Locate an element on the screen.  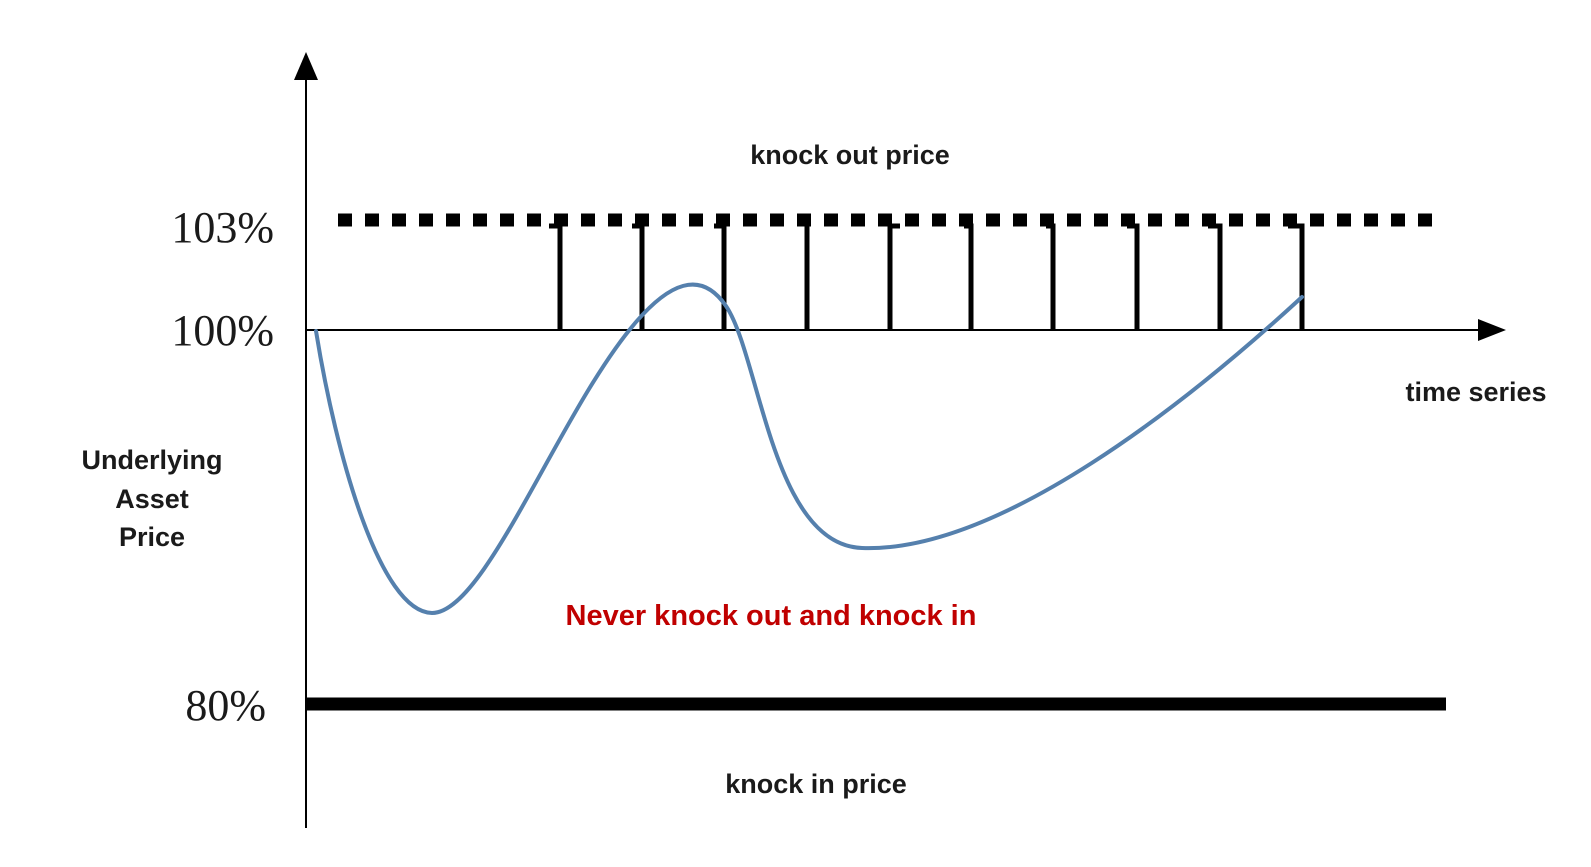
y-axis-title-line: Asset is located at coordinates (152, 499).